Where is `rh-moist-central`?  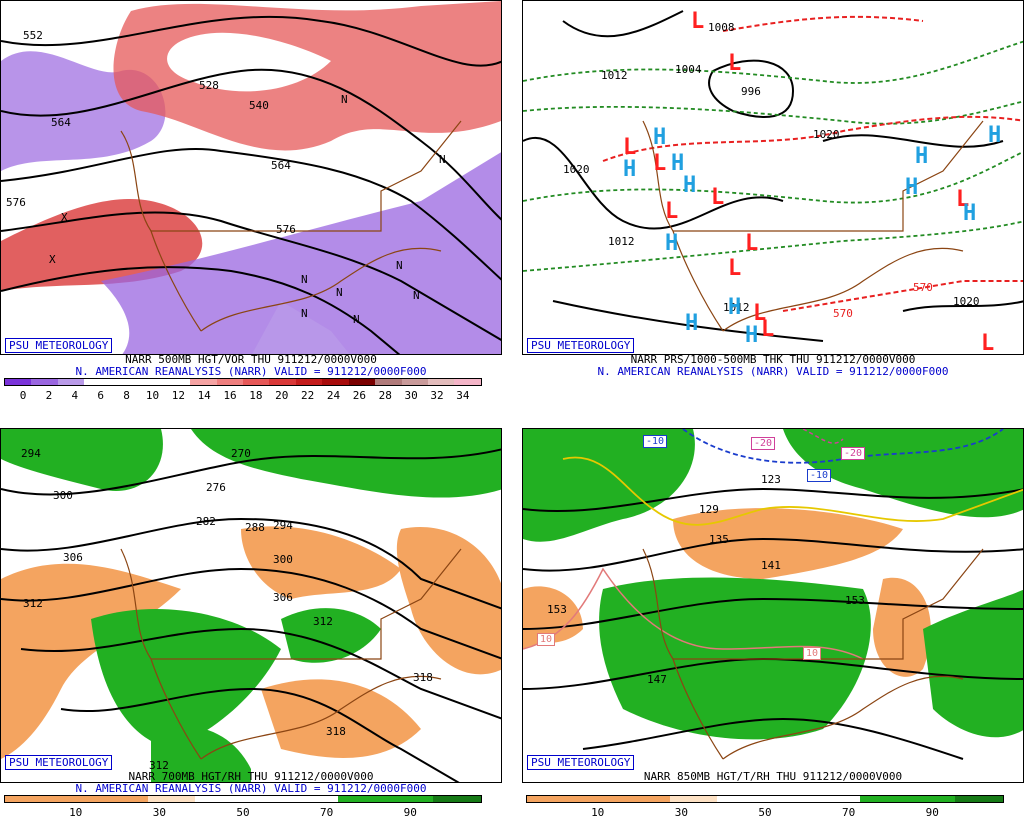 rh-moist-central is located at coordinates (186, 679).